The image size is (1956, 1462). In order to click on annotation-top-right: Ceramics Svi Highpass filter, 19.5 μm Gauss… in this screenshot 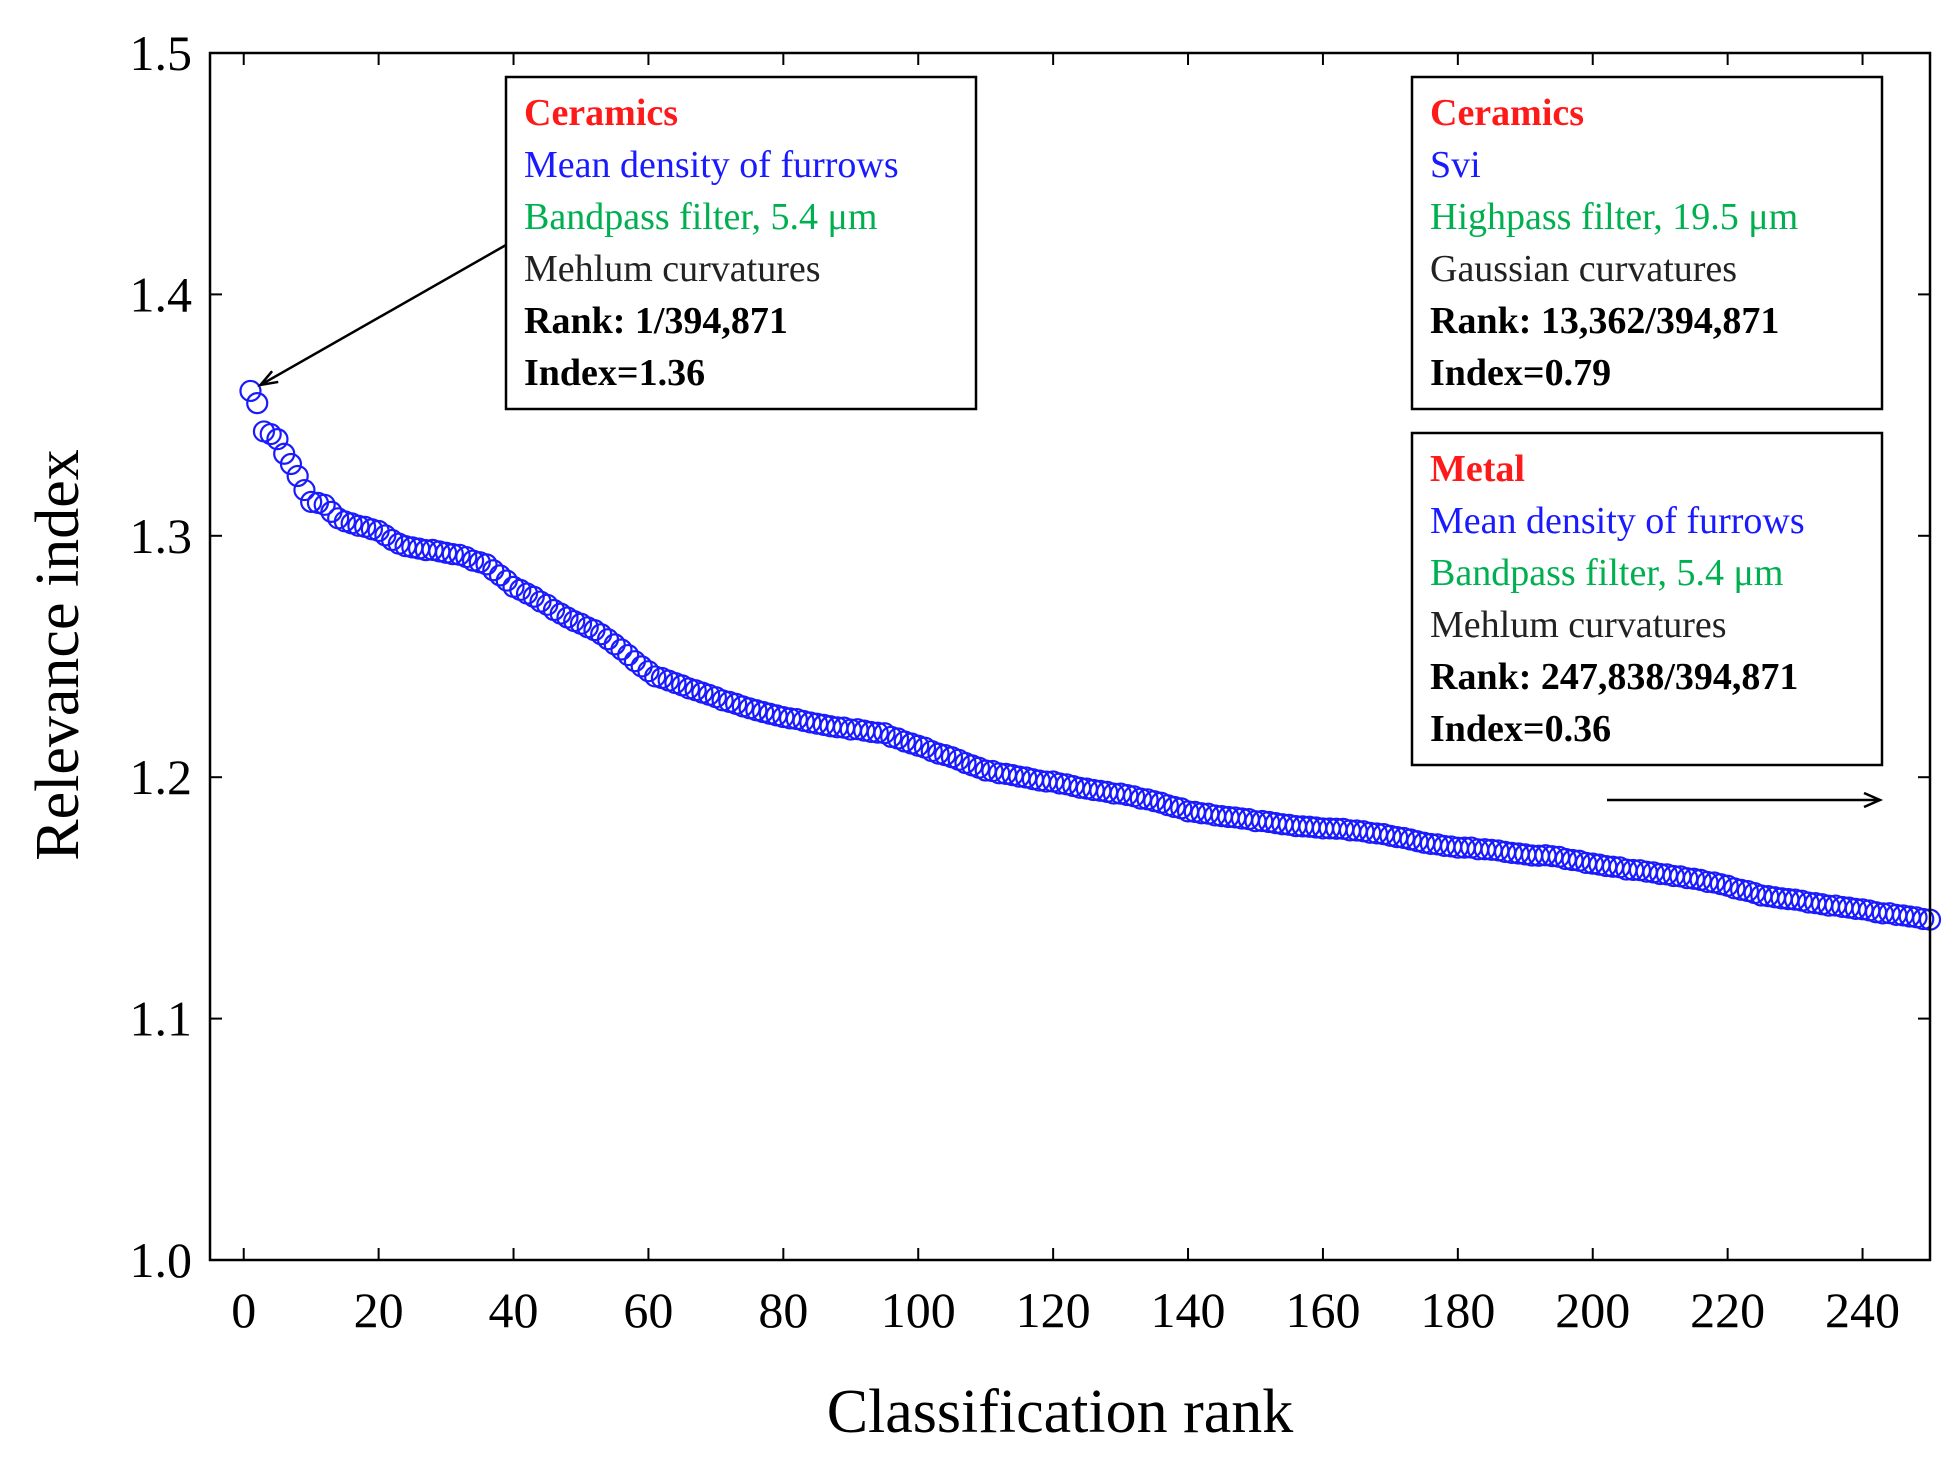, I will do `click(1647, 243)`.